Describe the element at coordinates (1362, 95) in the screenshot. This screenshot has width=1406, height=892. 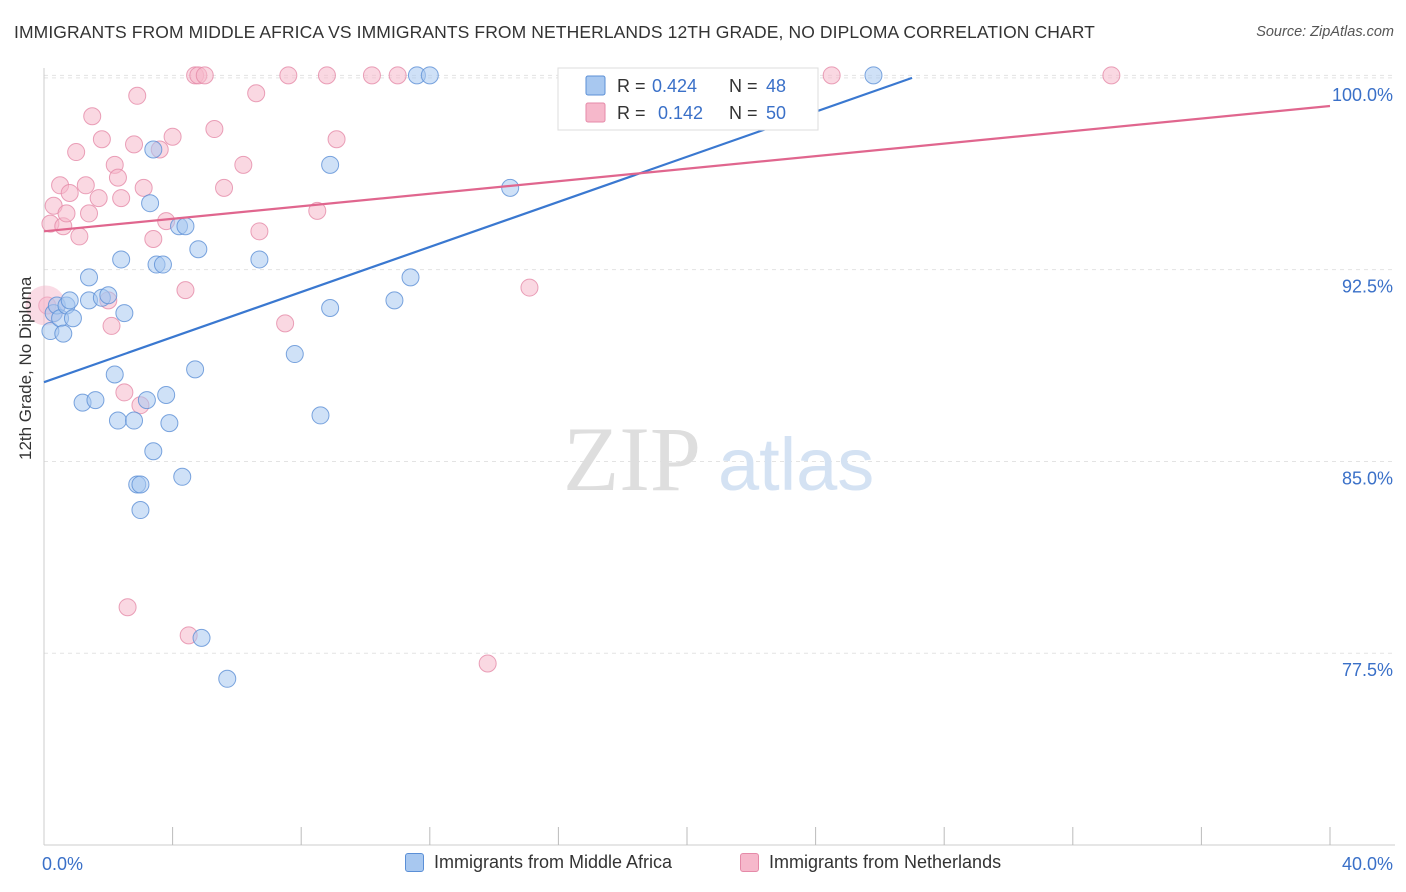
I see `y-tick-label: 100.0%` at that location.